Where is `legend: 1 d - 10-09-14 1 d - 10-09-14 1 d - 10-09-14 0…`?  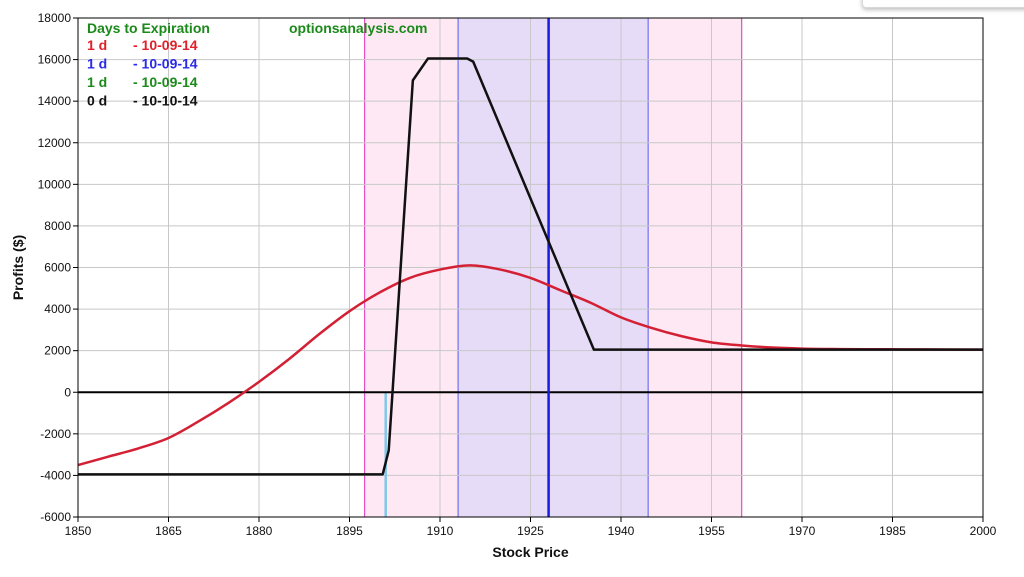
legend: 1 d - 10-09-14 1 d - 10-09-14 1 d - 10-09-14 0… is located at coordinates (142, 73).